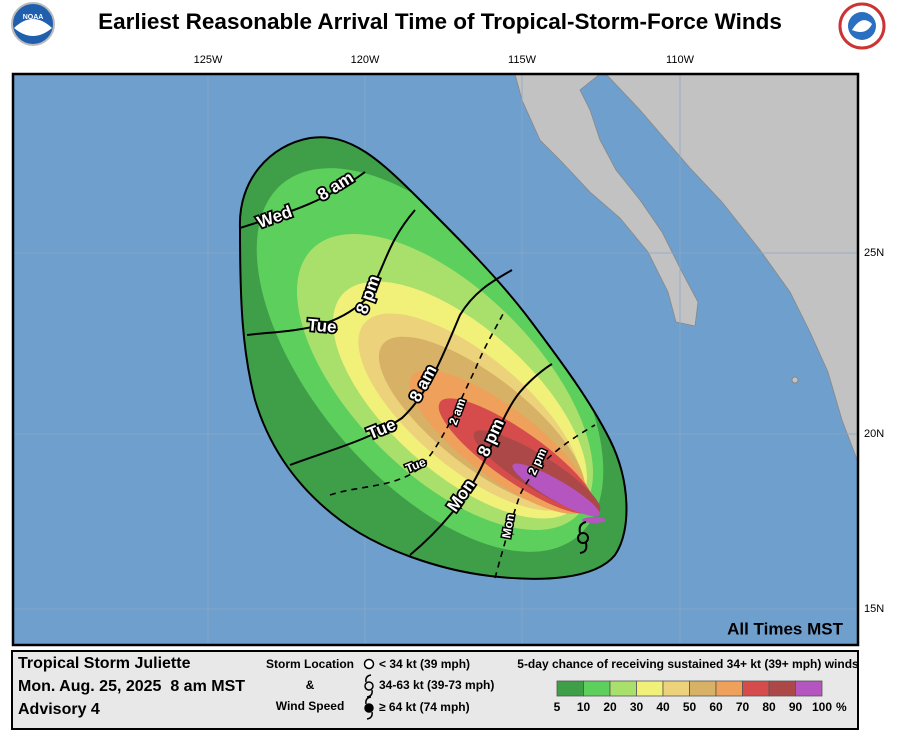 This screenshot has width=897, height=736. Describe the element at coordinates (436, 685) in the screenshot. I see `legend-item: 34-63 kt (39-73 mph)` at that location.